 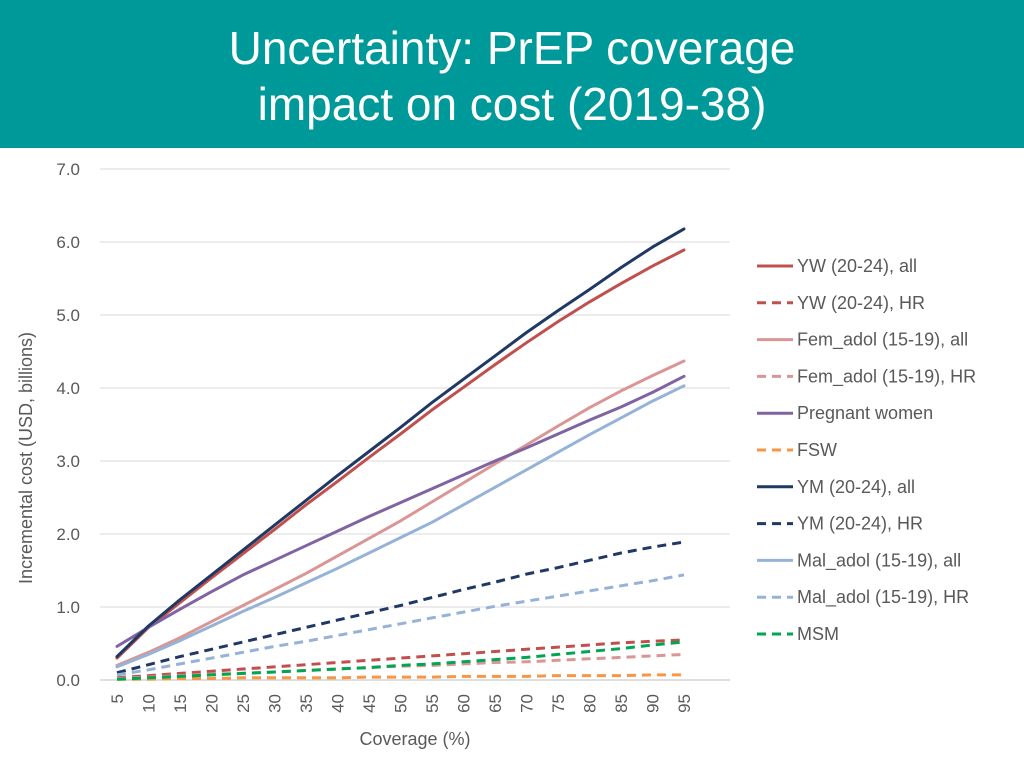 I want to click on x-tick-label: 10, so click(x=149, y=703).